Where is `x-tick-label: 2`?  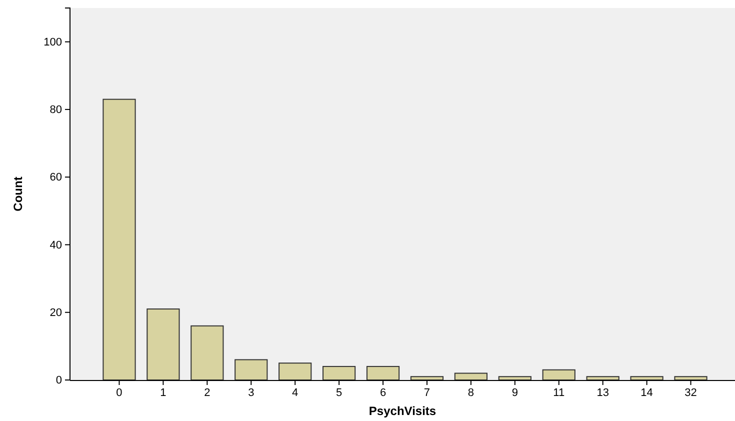
x-tick-label: 2 is located at coordinates (207, 392).